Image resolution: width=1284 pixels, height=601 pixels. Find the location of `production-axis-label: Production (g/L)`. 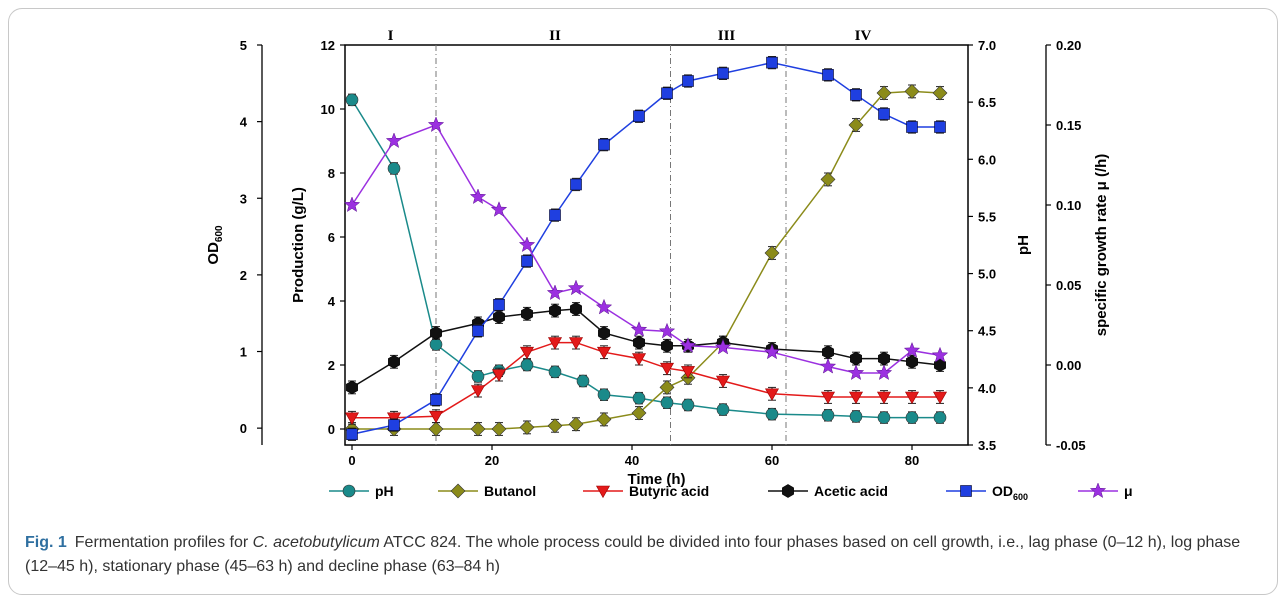

production-axis-label: Production (g/L) is located at coordinates (298, 245).